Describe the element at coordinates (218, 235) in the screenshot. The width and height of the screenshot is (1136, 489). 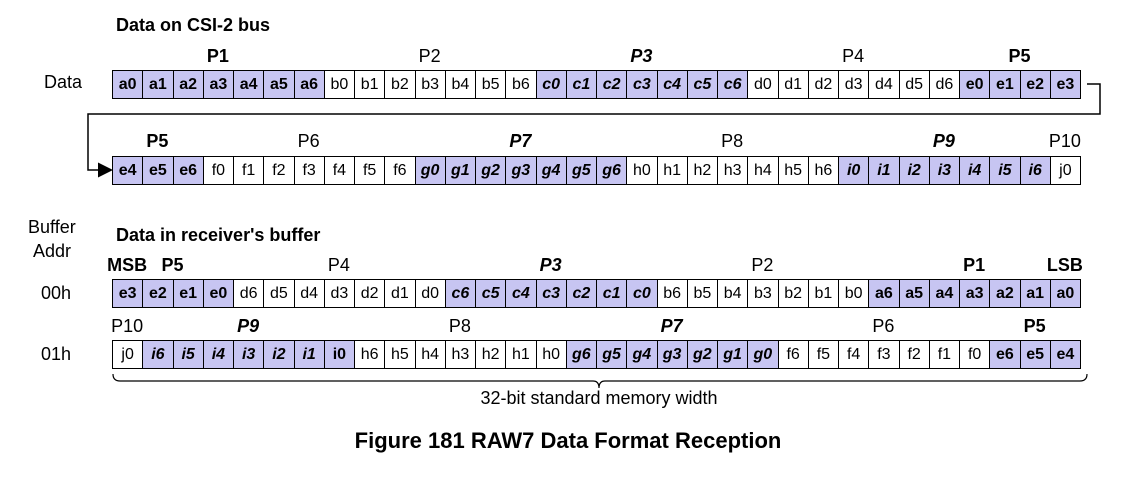
I see `buffer-section-title: Data in receiver's buffer` at that location.